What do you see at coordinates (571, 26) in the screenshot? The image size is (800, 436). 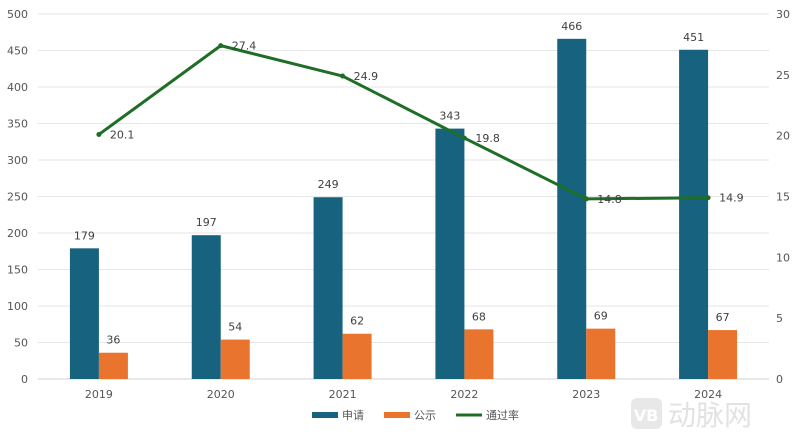 I see `bar-data-label: 466` at bounding box center [571, 26].